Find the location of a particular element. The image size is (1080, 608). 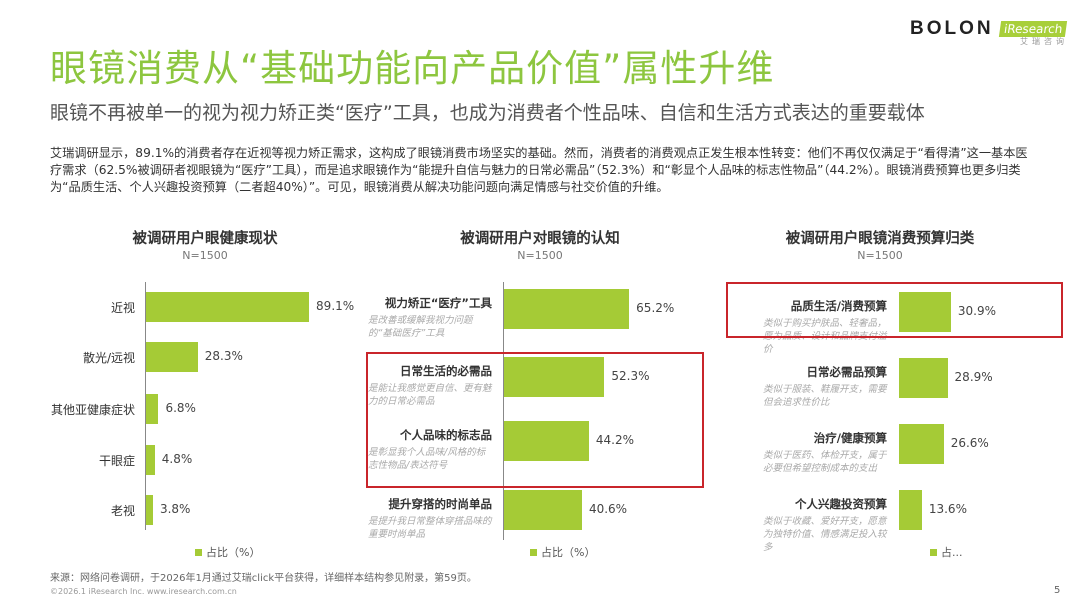

logo: BOLON iResearch is located at coordinates (989, 29).